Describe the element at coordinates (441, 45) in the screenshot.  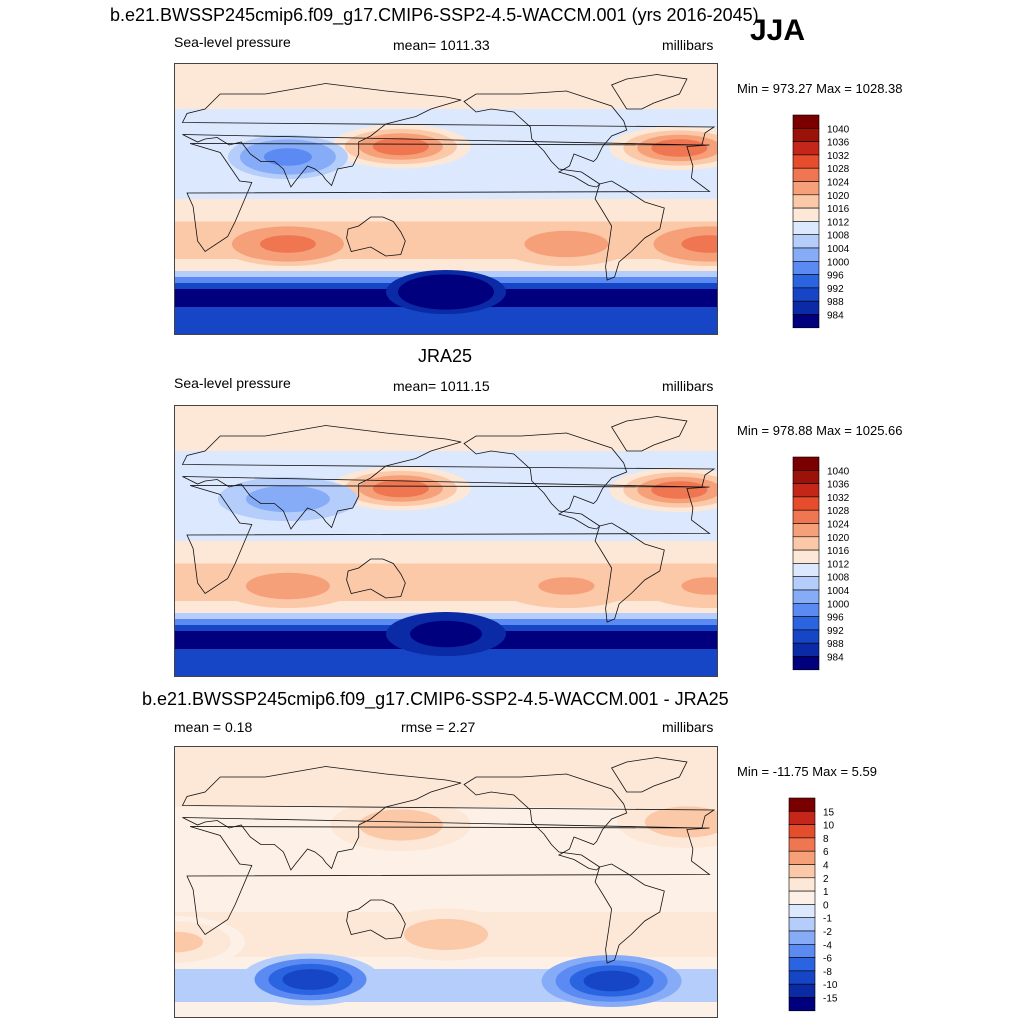
I see `panel1-mean-label: mean= 1011.33` at that location.